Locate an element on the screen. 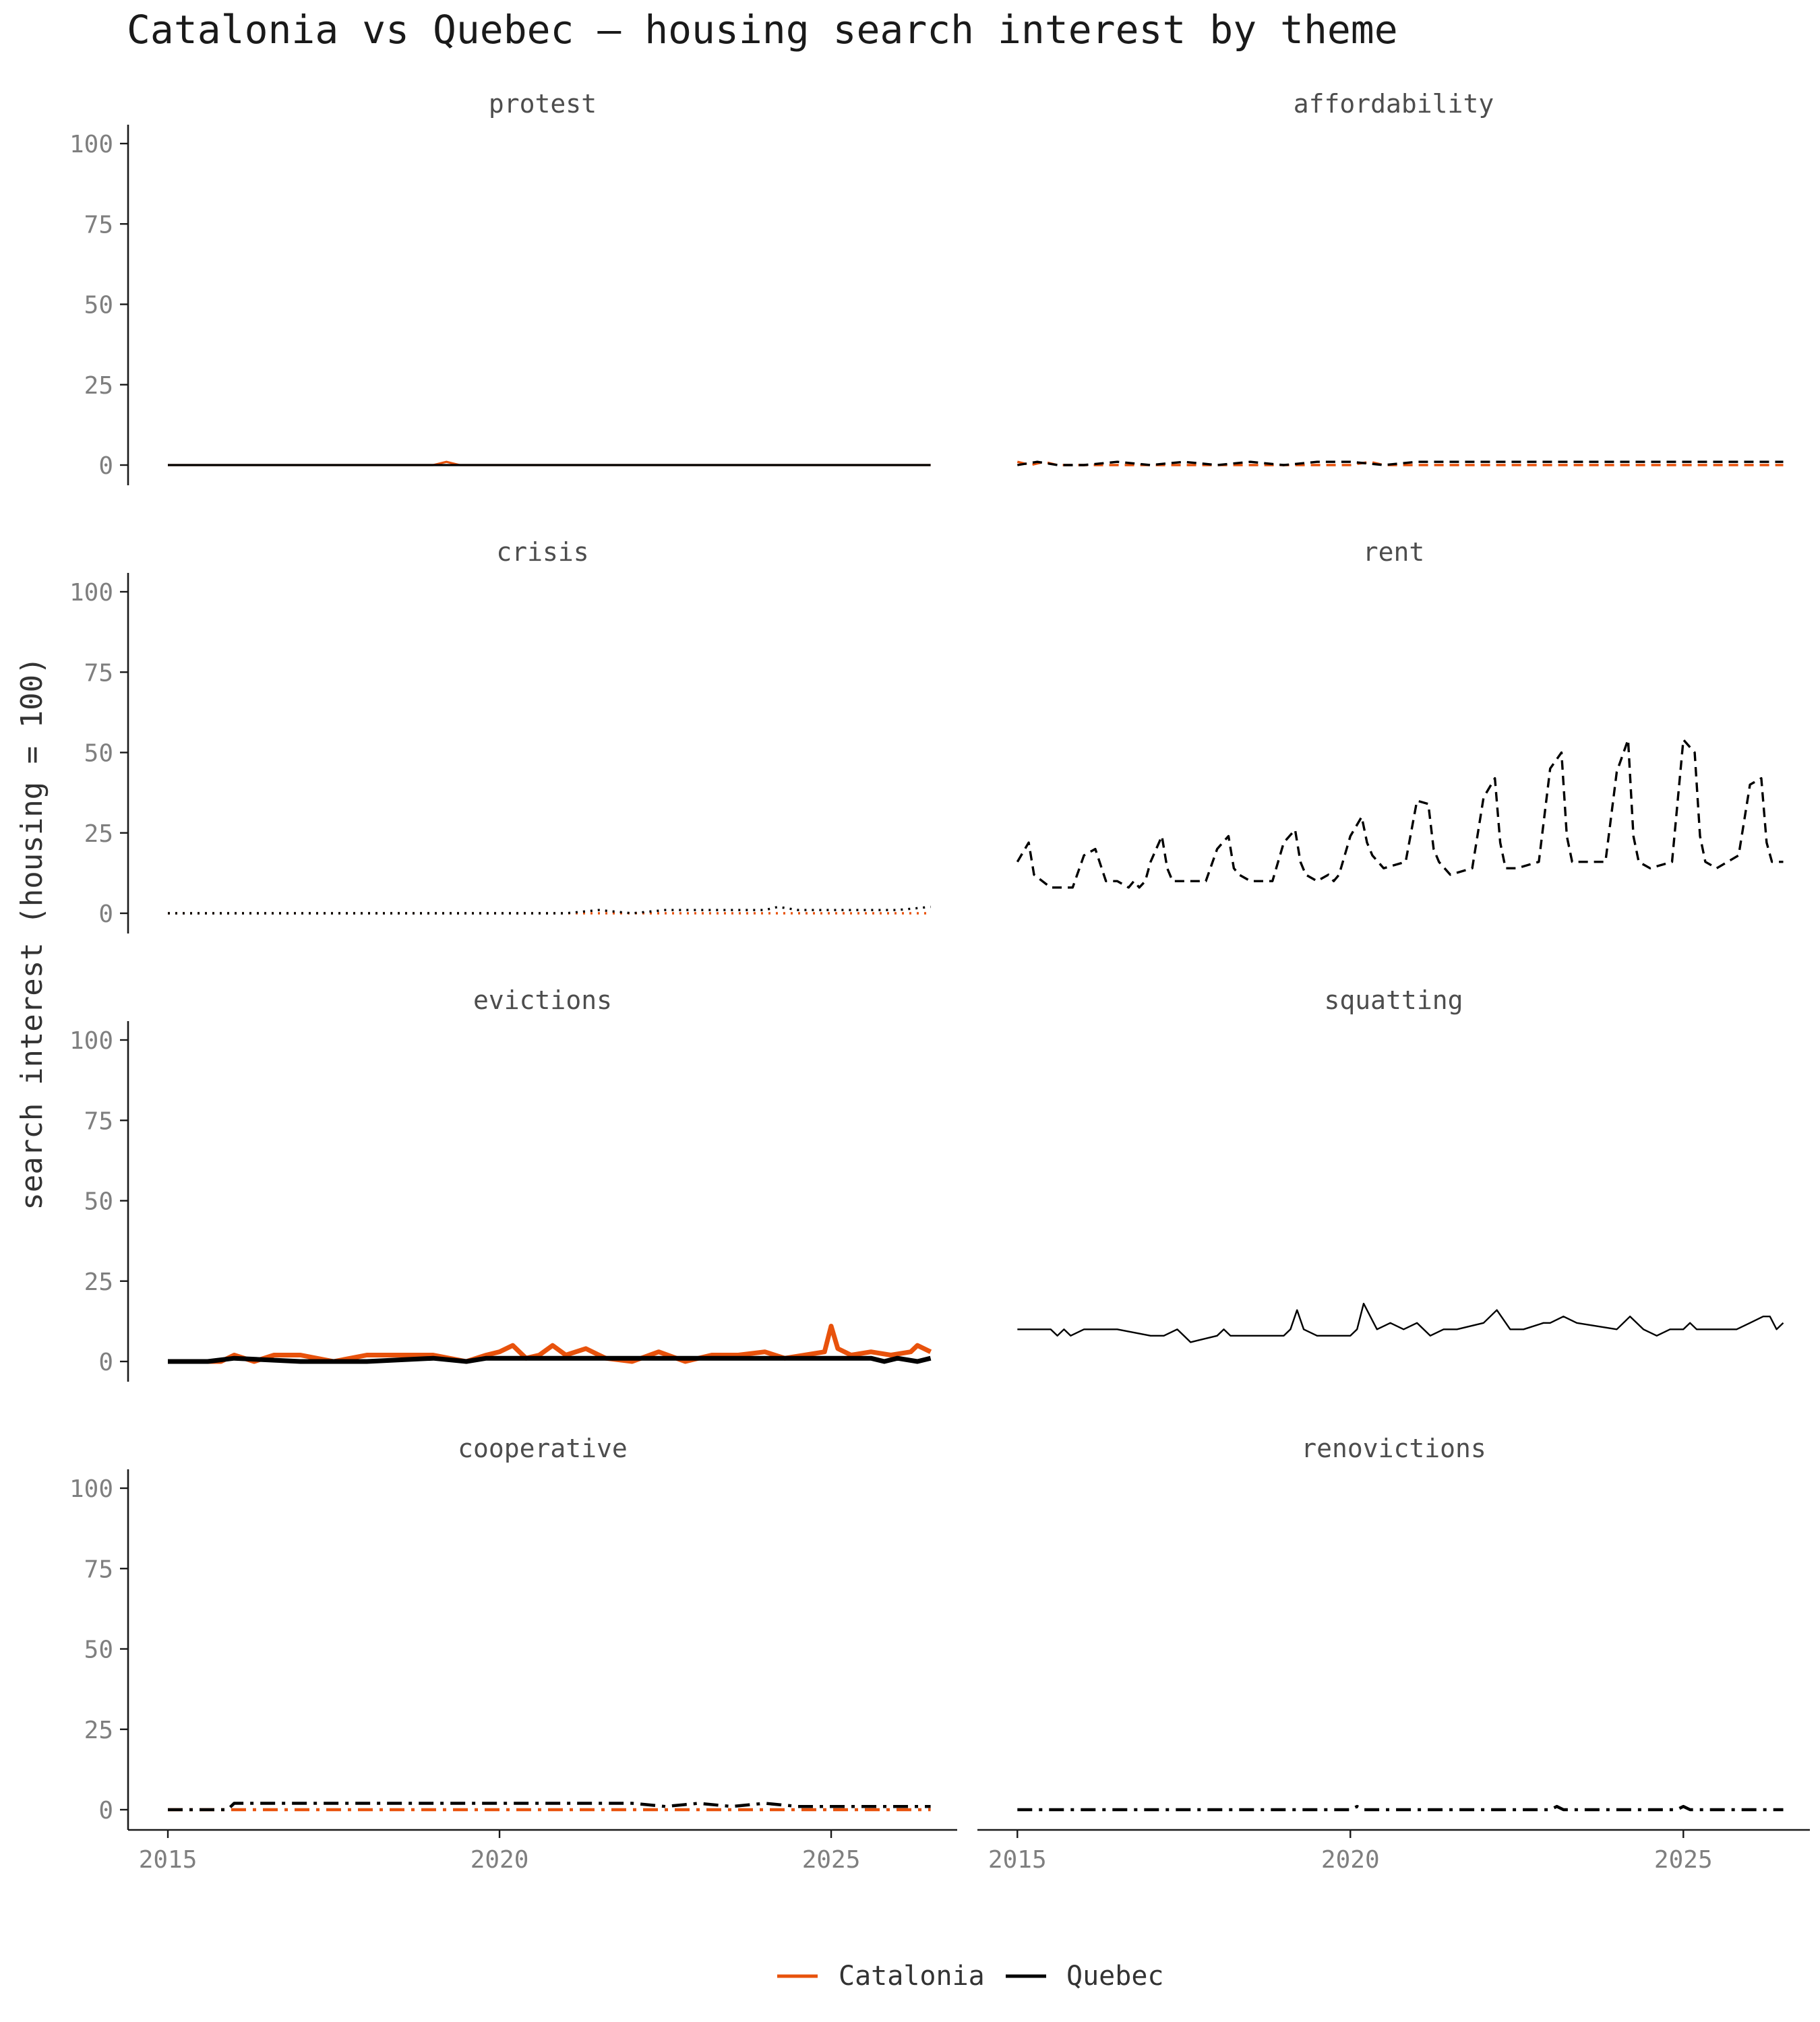 The width and height of the screenshot is (1820, 2022). series-line-renovictions-quebec is located at coordinates (1400, 1808).